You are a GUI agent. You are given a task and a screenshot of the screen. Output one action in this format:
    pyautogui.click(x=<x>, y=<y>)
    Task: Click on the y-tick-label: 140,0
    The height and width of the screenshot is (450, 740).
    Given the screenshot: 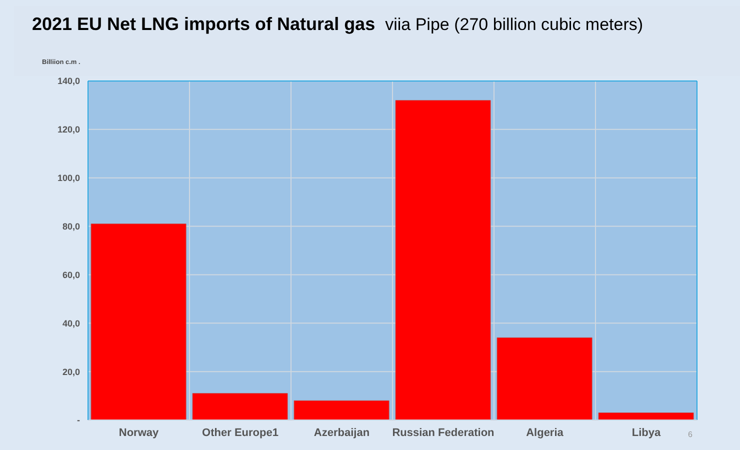 What is the action you would take?
    pyautogui.click(x=68, y=81)
    